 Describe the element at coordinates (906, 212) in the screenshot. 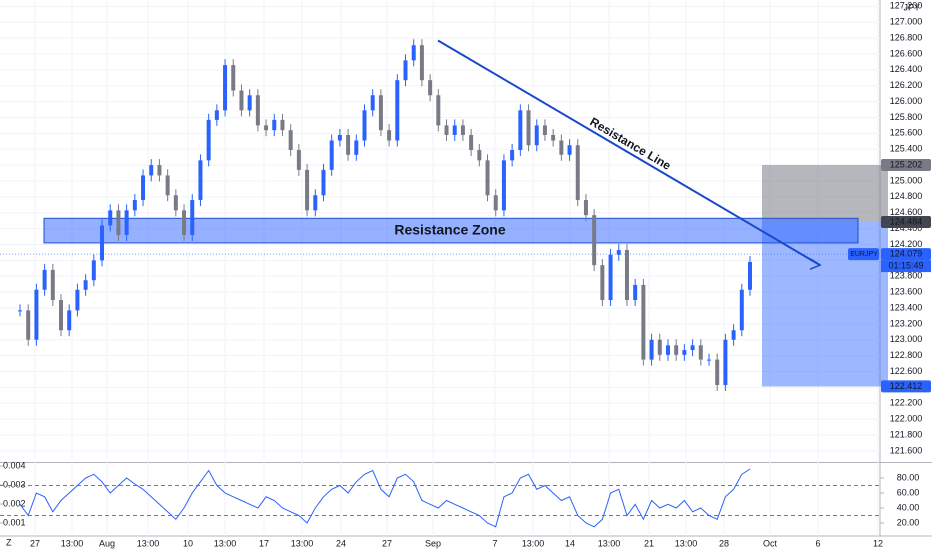

I see `y-tick-label: 124.600` at that location.